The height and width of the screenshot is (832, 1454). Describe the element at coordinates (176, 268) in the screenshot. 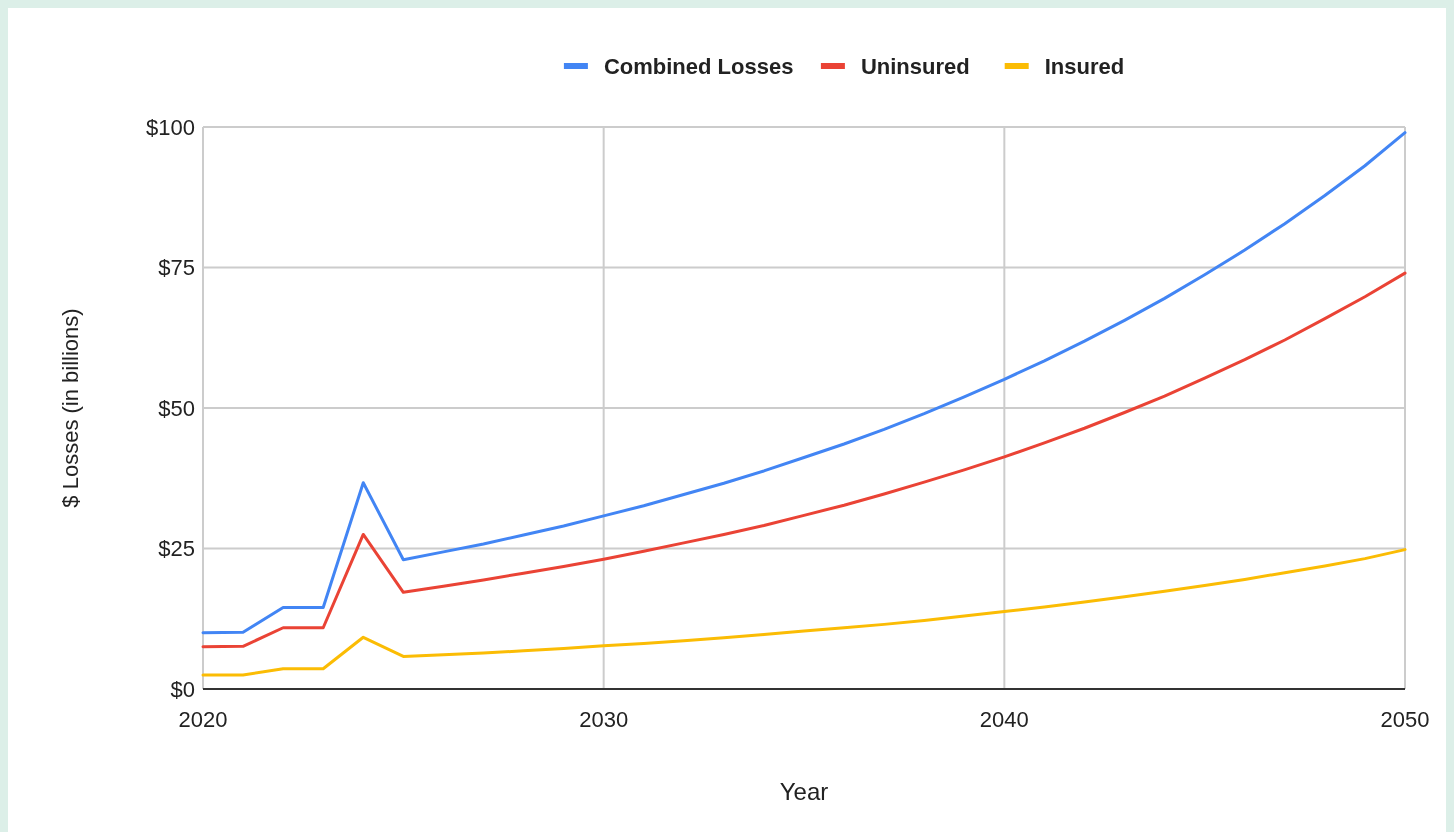

I see `y-tick-label: $75` at that location.